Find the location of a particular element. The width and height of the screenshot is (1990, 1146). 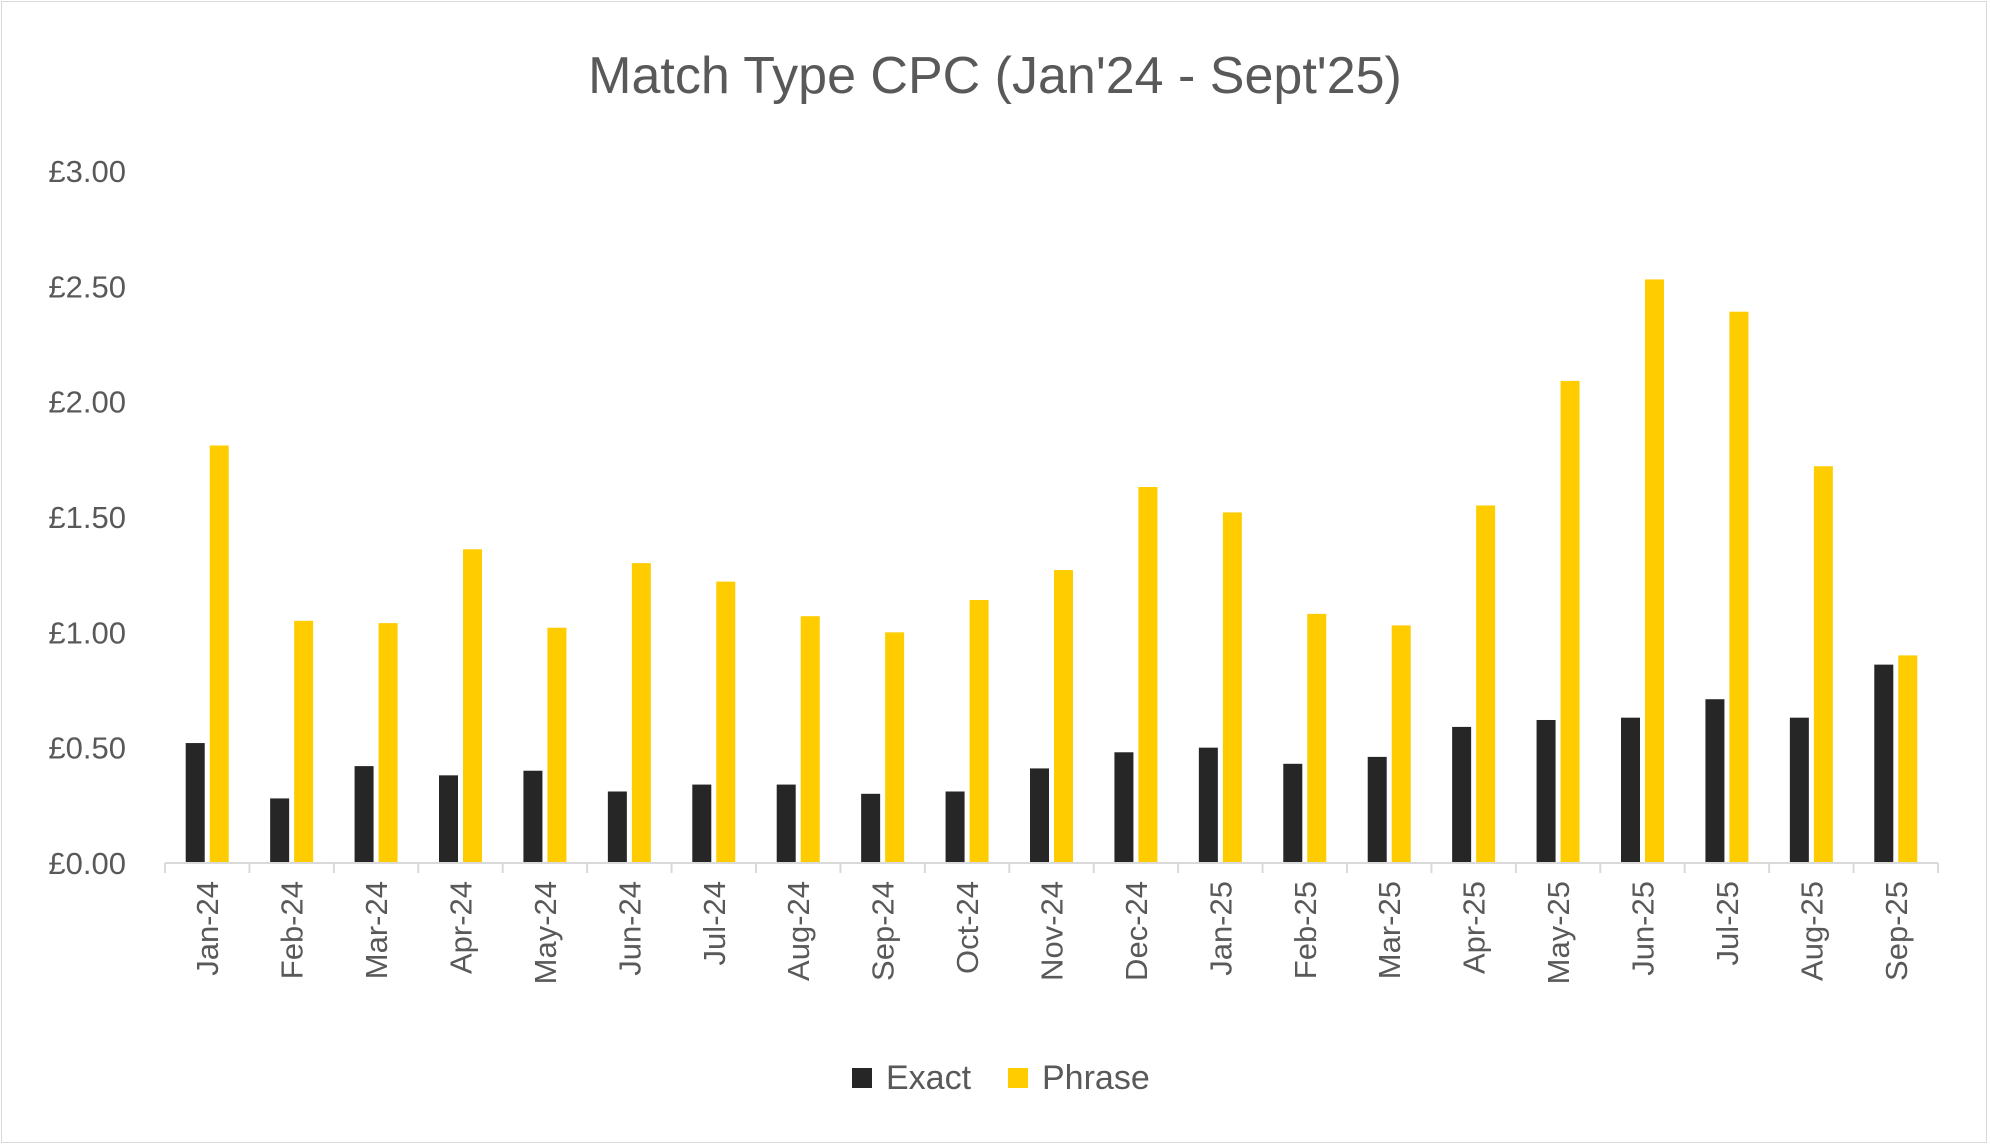

x-tick-label: Oct-24 is located at coordinates (967, 927).